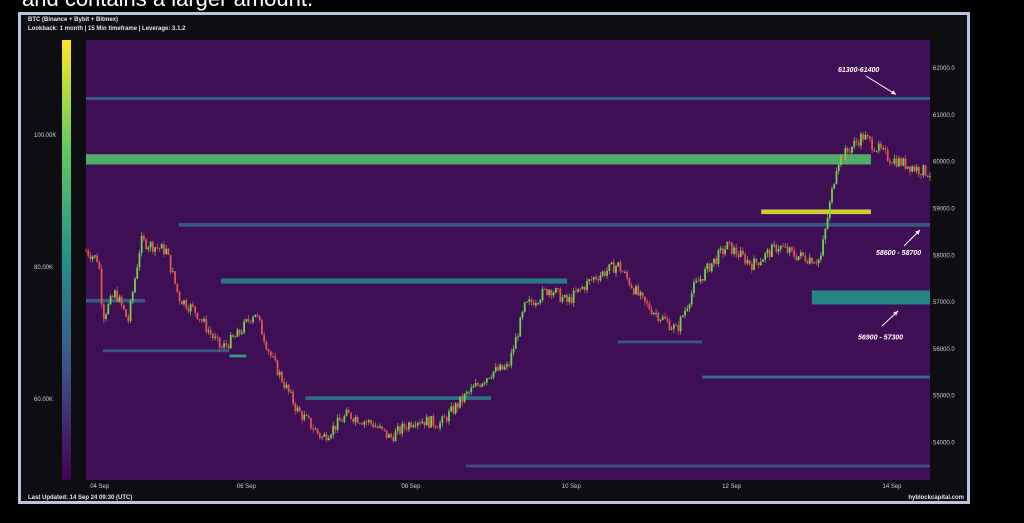 Image resolution: width=1024 pixels, height=523 pixels. What do you see at coordinates (879, 204) in the screenshot?
I see `annotations: 61300-61400 58600 - 58700 56900 - 57300` at bounding box center [879, 204].